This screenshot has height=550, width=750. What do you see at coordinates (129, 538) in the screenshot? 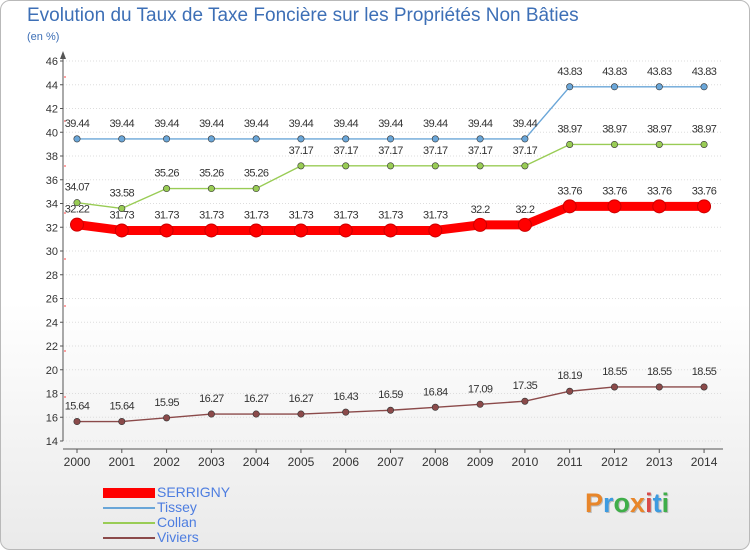
I see `legend-swatch-viviers` at bounding box center [129, 538].